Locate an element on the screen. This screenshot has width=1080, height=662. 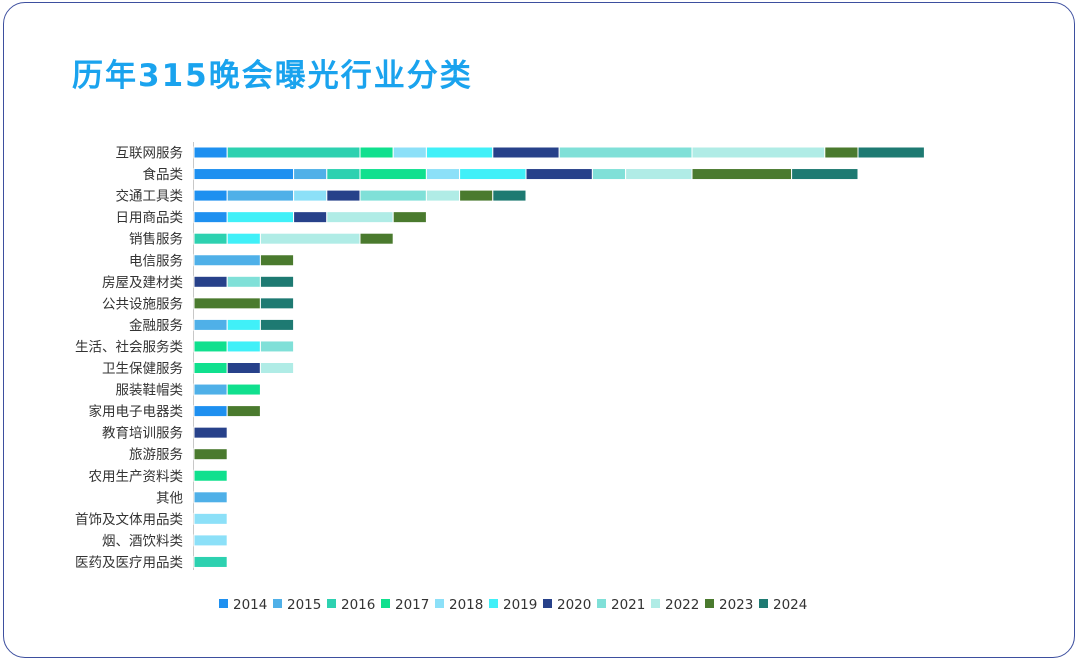
legend-label: 2015 is located at coordinates (304, 605).